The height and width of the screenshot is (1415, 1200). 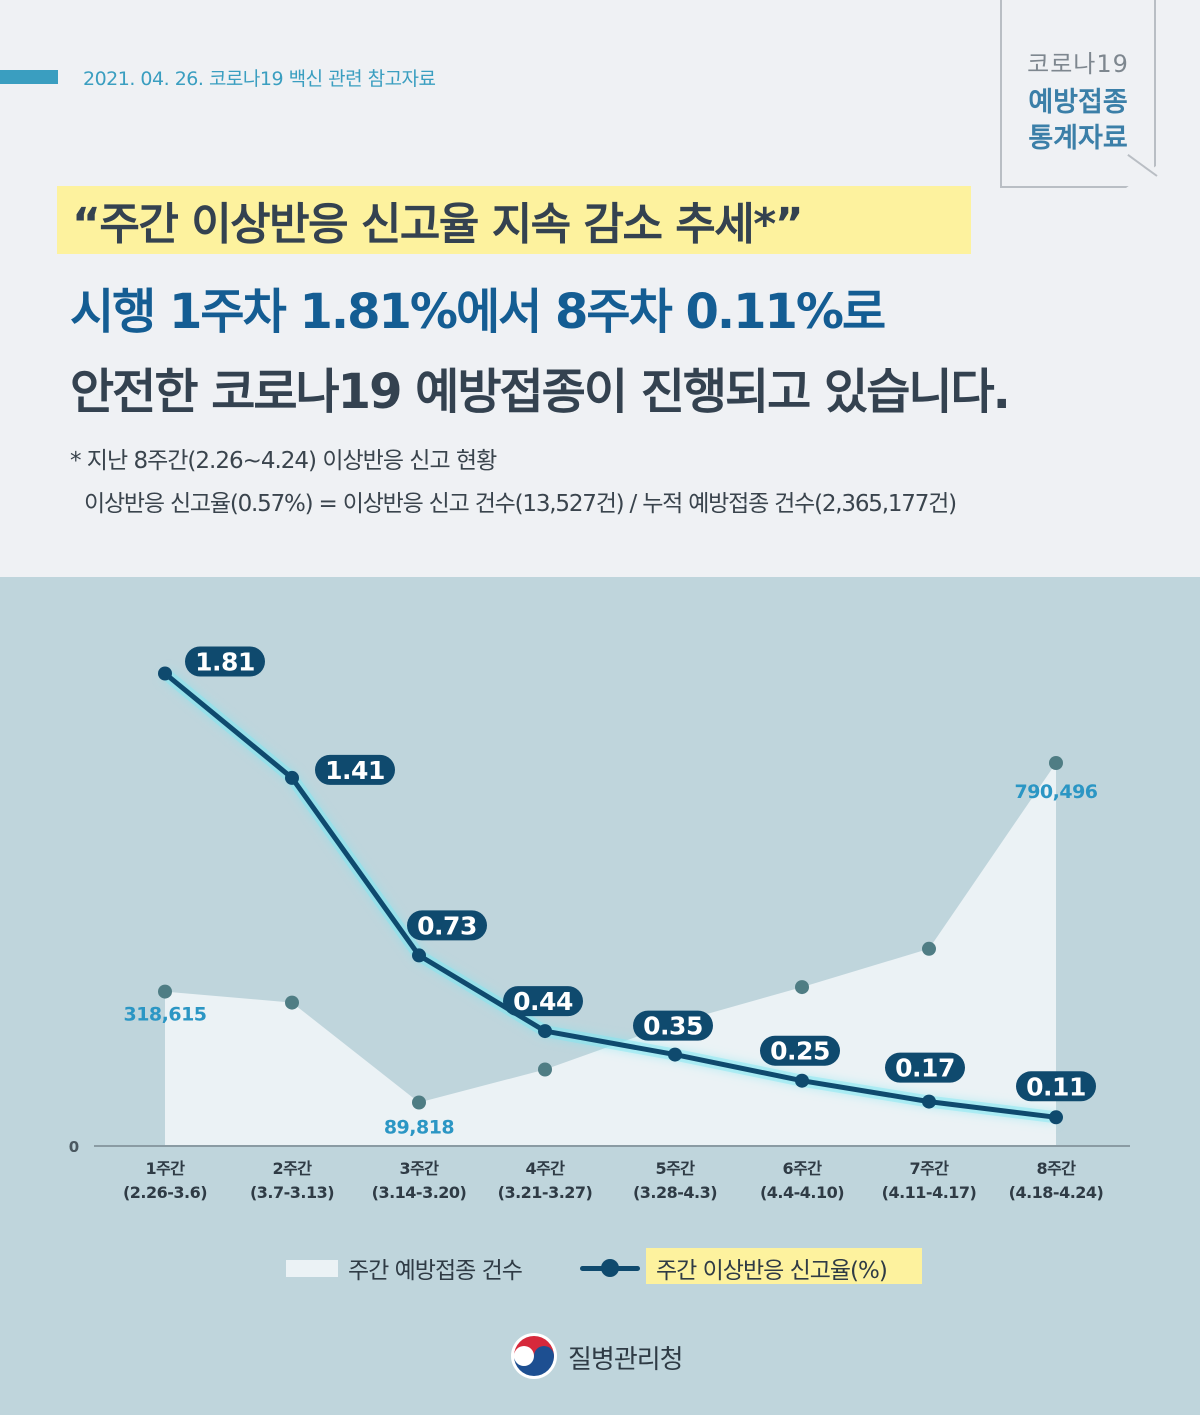 I want to click on vaccination-value-label: 89,818, so click(x=419, y=1128).